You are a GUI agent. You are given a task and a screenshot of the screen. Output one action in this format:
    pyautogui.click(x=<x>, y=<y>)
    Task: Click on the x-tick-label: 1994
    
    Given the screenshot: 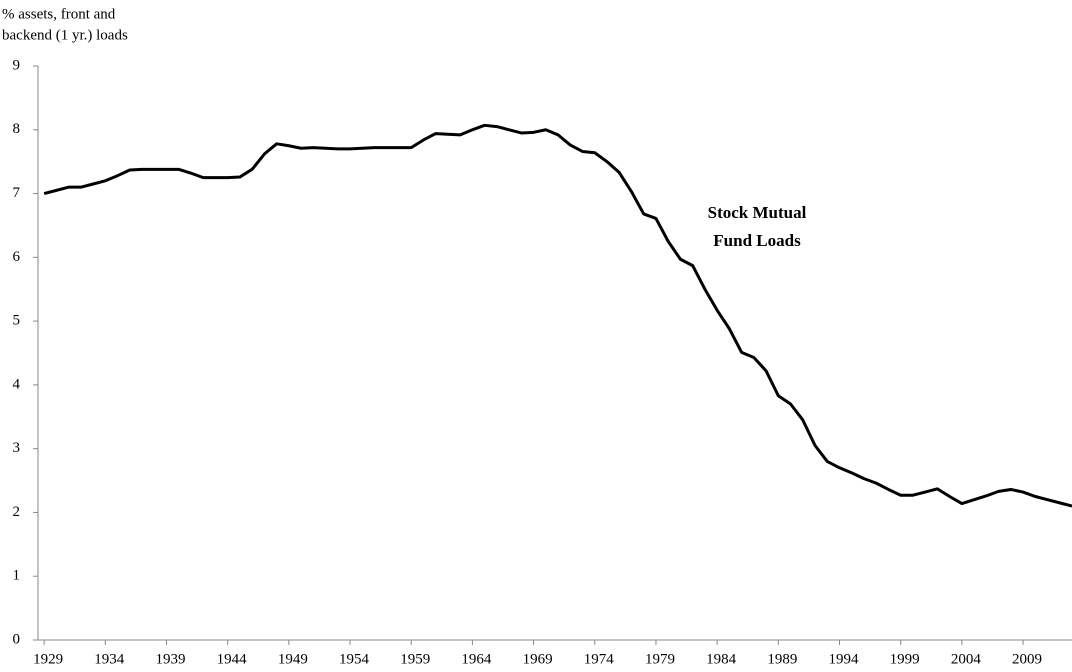 What is the action you would take?
    pyautogui.click(x=844, y=659)
    